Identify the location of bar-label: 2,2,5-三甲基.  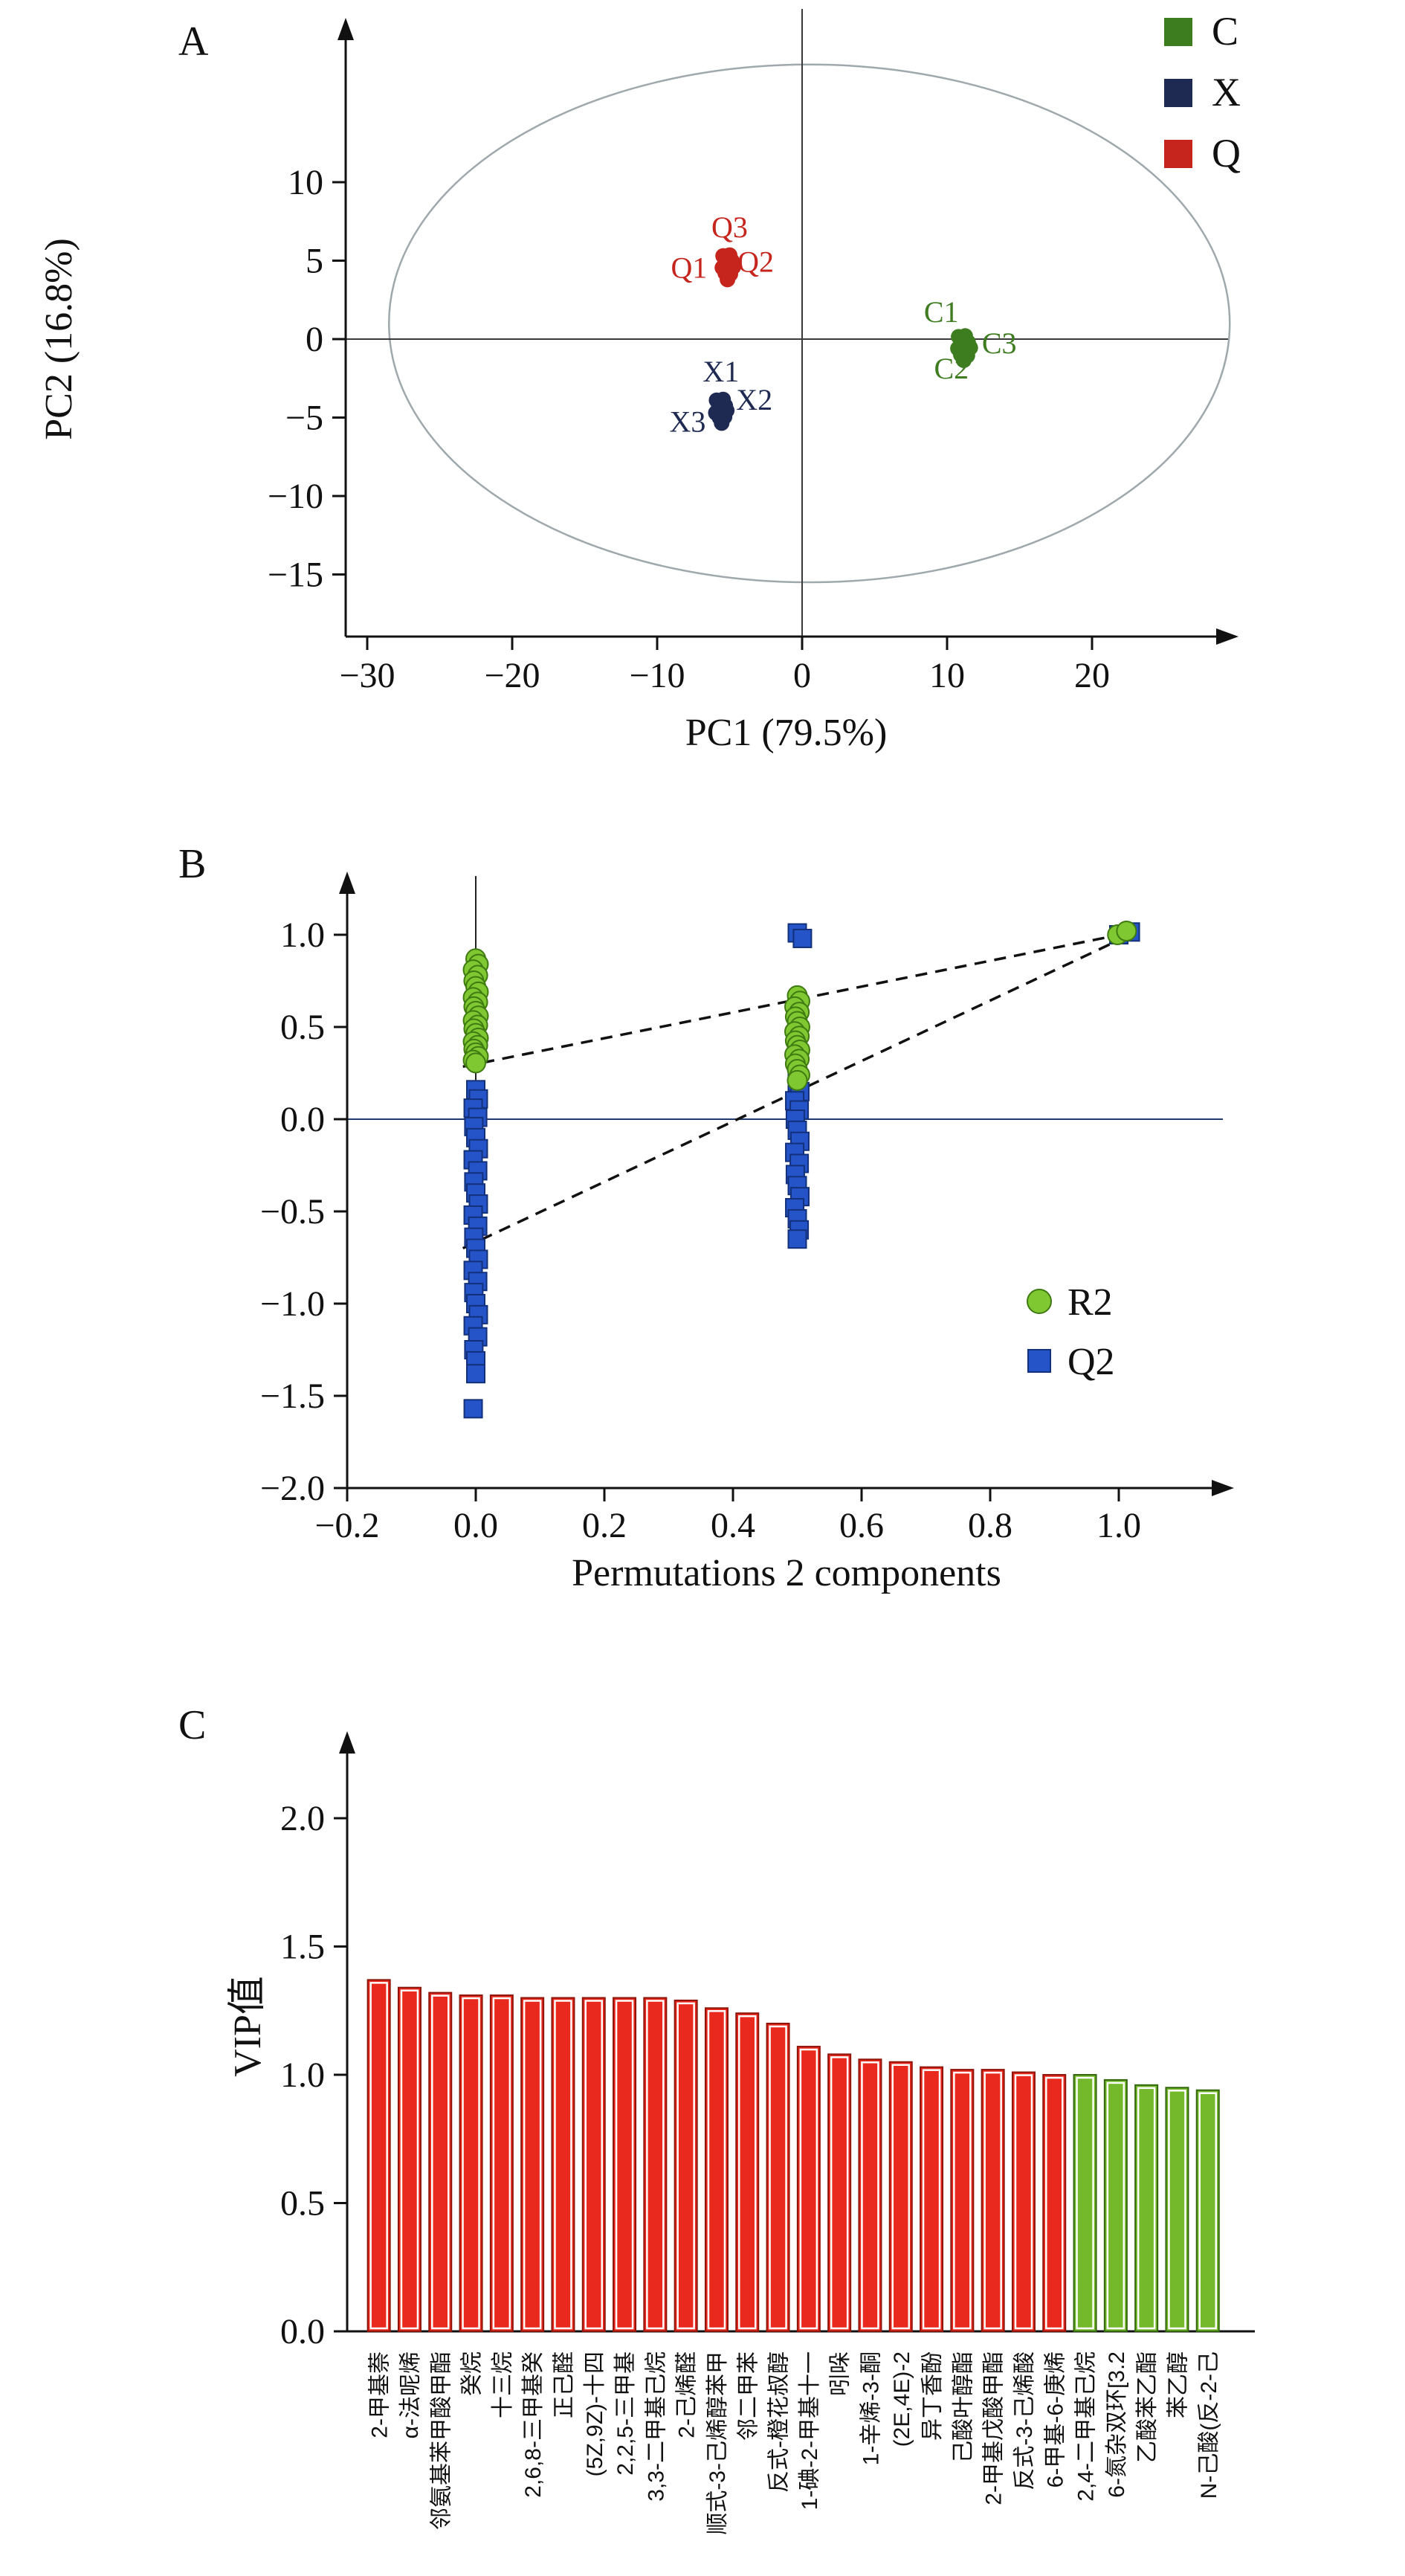
(625, 2413).